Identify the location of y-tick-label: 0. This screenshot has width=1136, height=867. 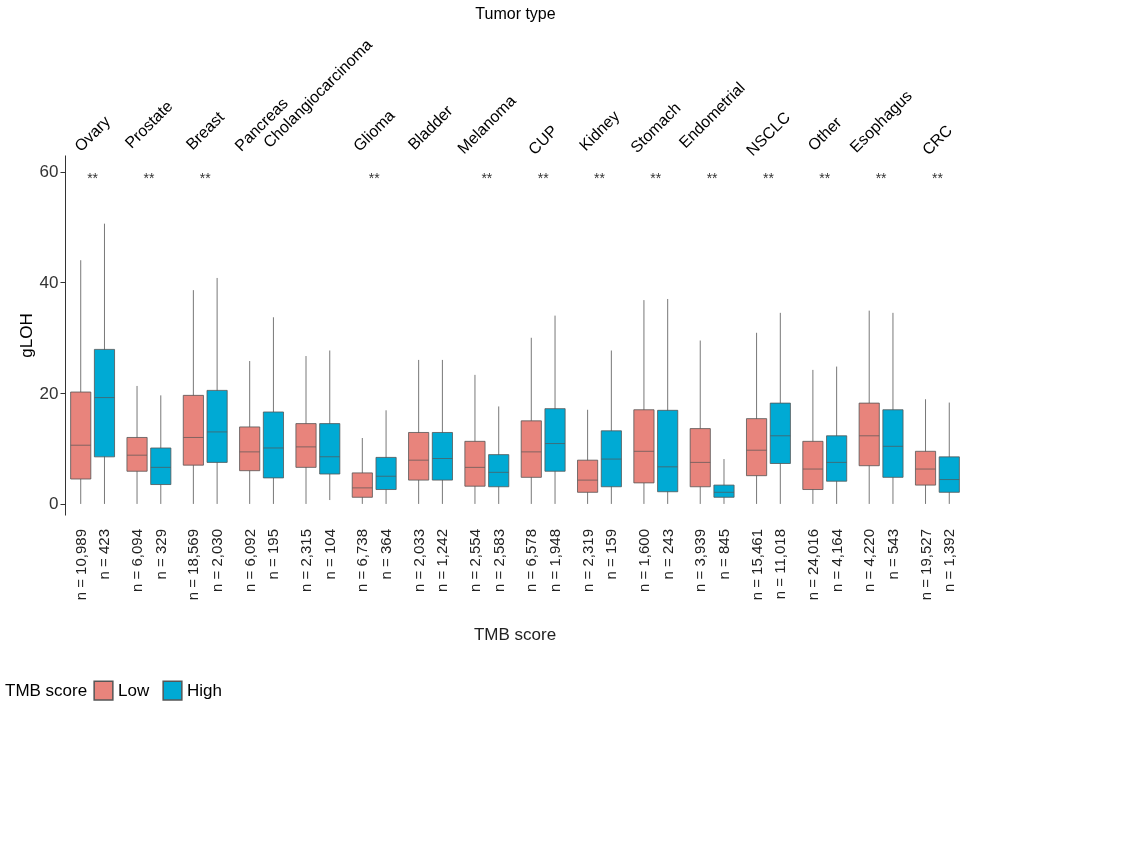
(54, 504).